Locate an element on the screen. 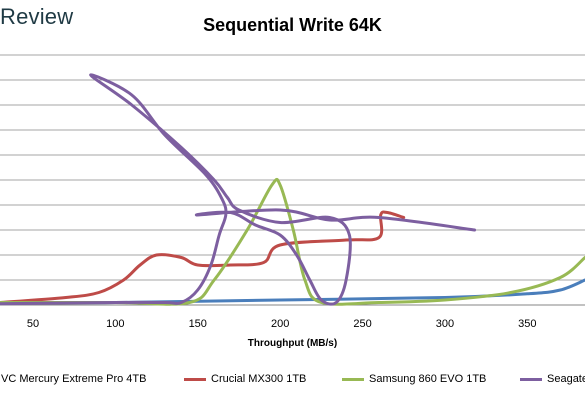 The image size is (585, 401). x-tick-label: 200 is located at coordinates (280, 324).